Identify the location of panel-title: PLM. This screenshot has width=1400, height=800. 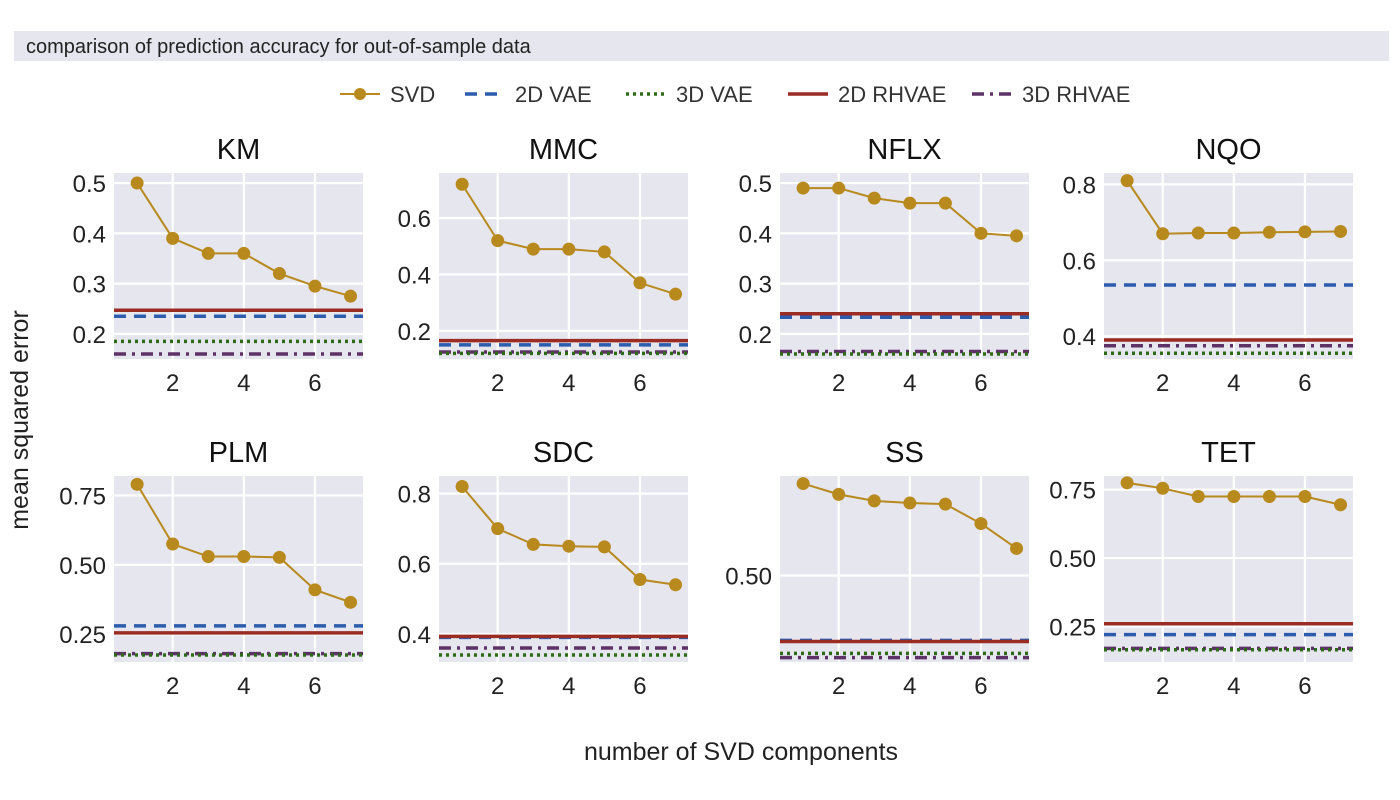
(239, 453).